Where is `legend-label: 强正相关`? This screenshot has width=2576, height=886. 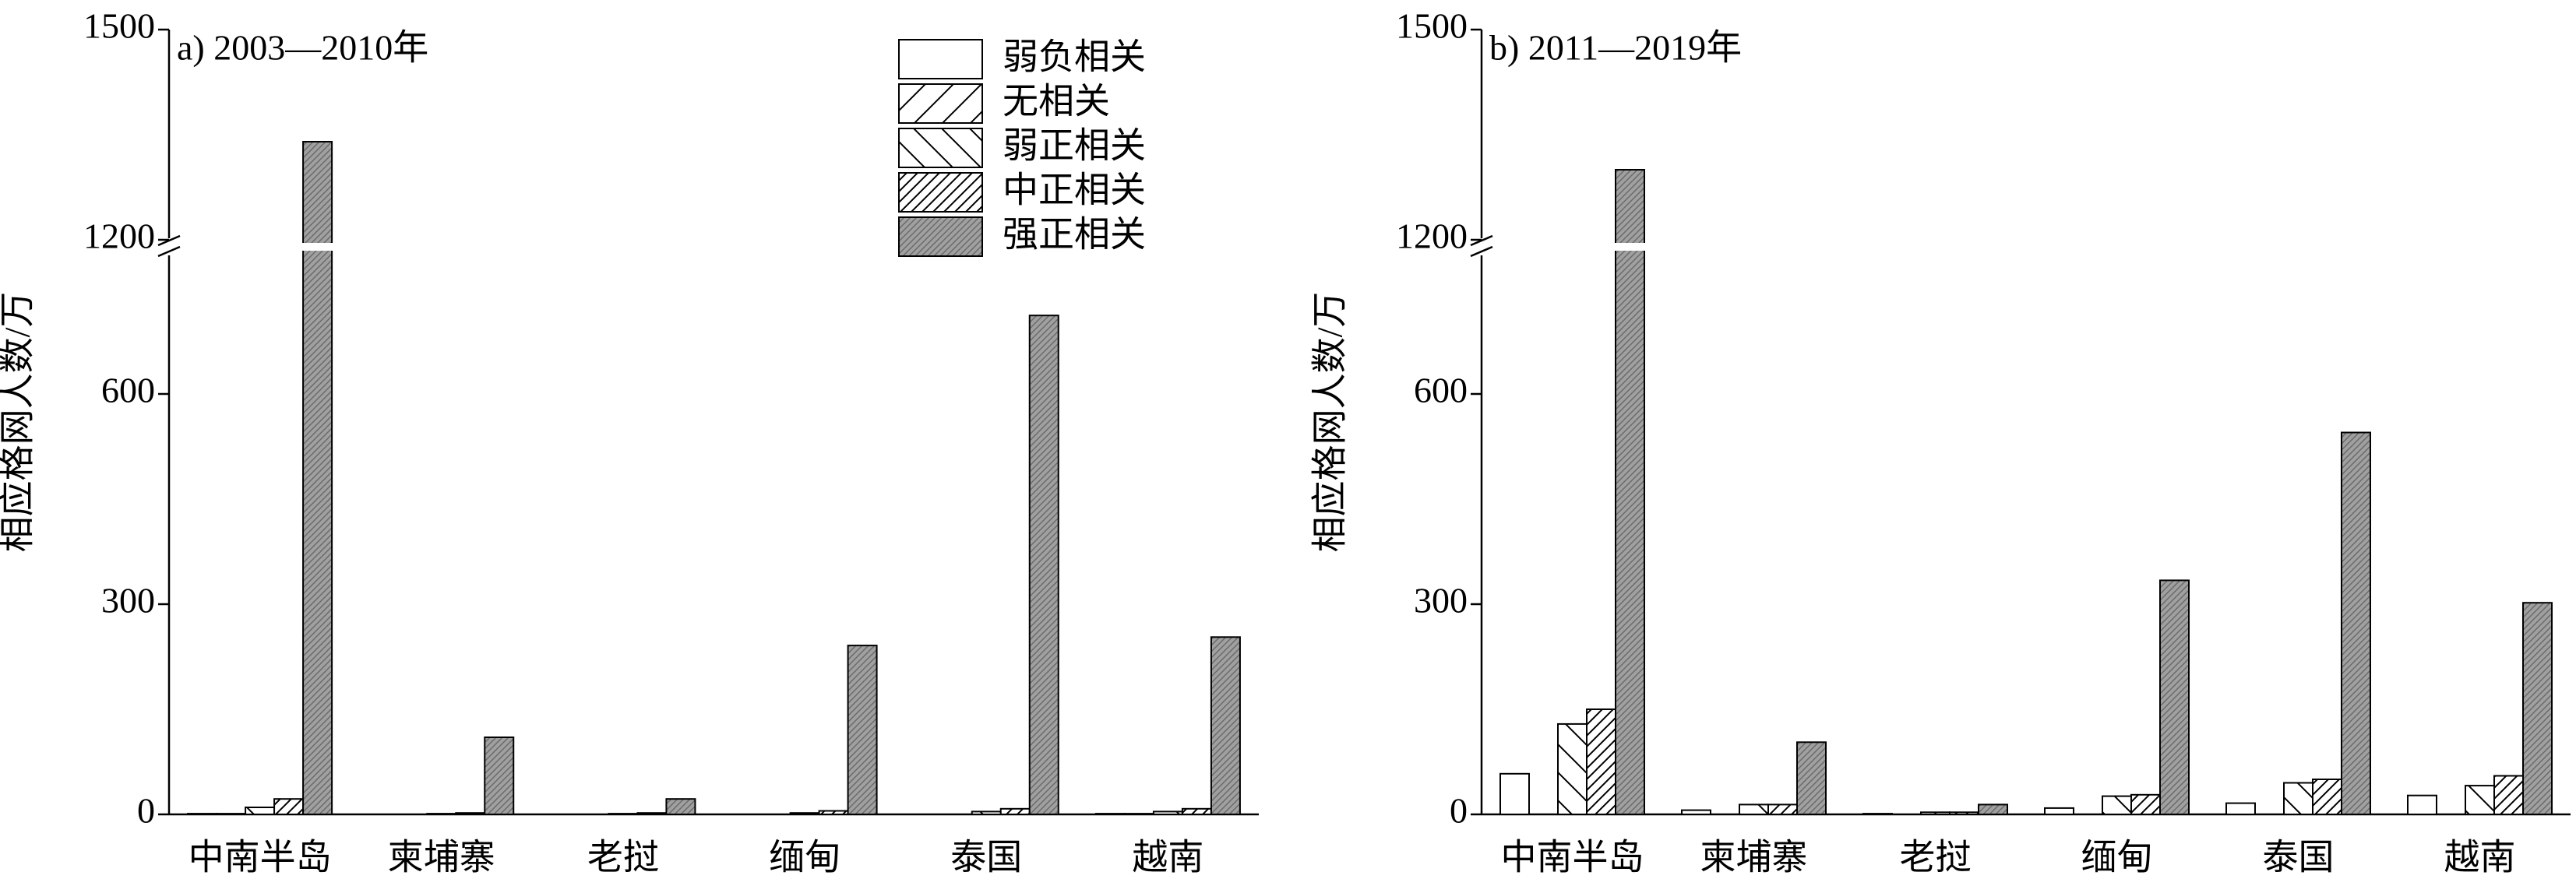 legend-label: 强正相关 is located at coordinates (1074, 235).